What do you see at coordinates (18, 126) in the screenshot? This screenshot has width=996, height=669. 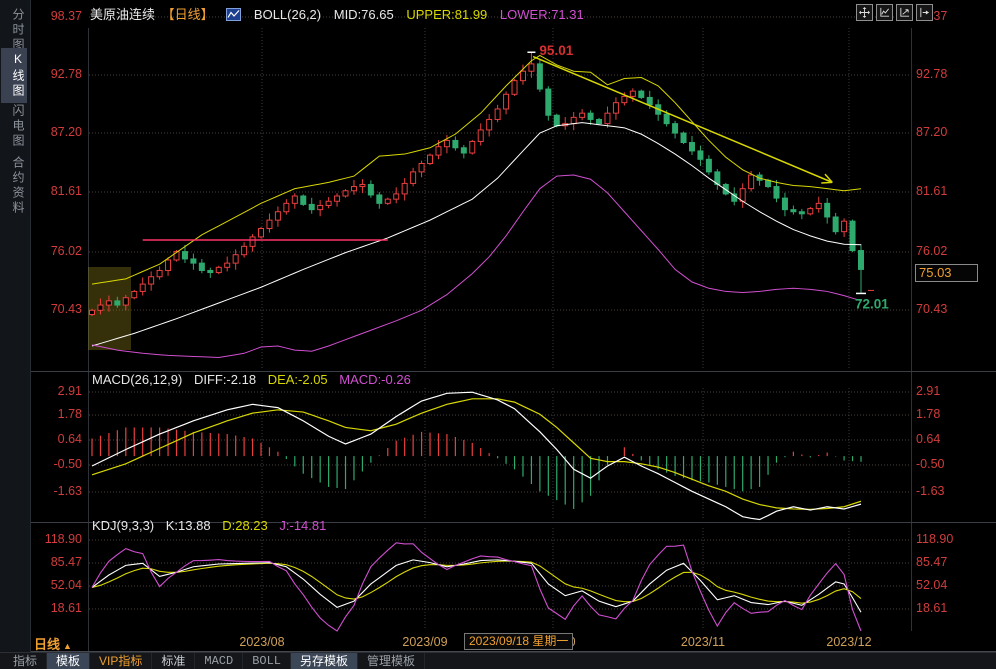 I see `sidebar-tab-2: 闪电图` at bounding box center [18, 126].